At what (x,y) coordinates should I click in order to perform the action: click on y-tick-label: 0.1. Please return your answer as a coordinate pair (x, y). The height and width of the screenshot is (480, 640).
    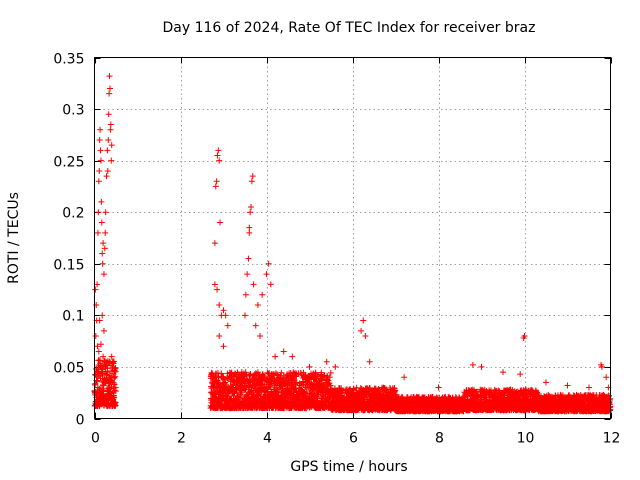
    Looking at the image, I should click on (73, 317).